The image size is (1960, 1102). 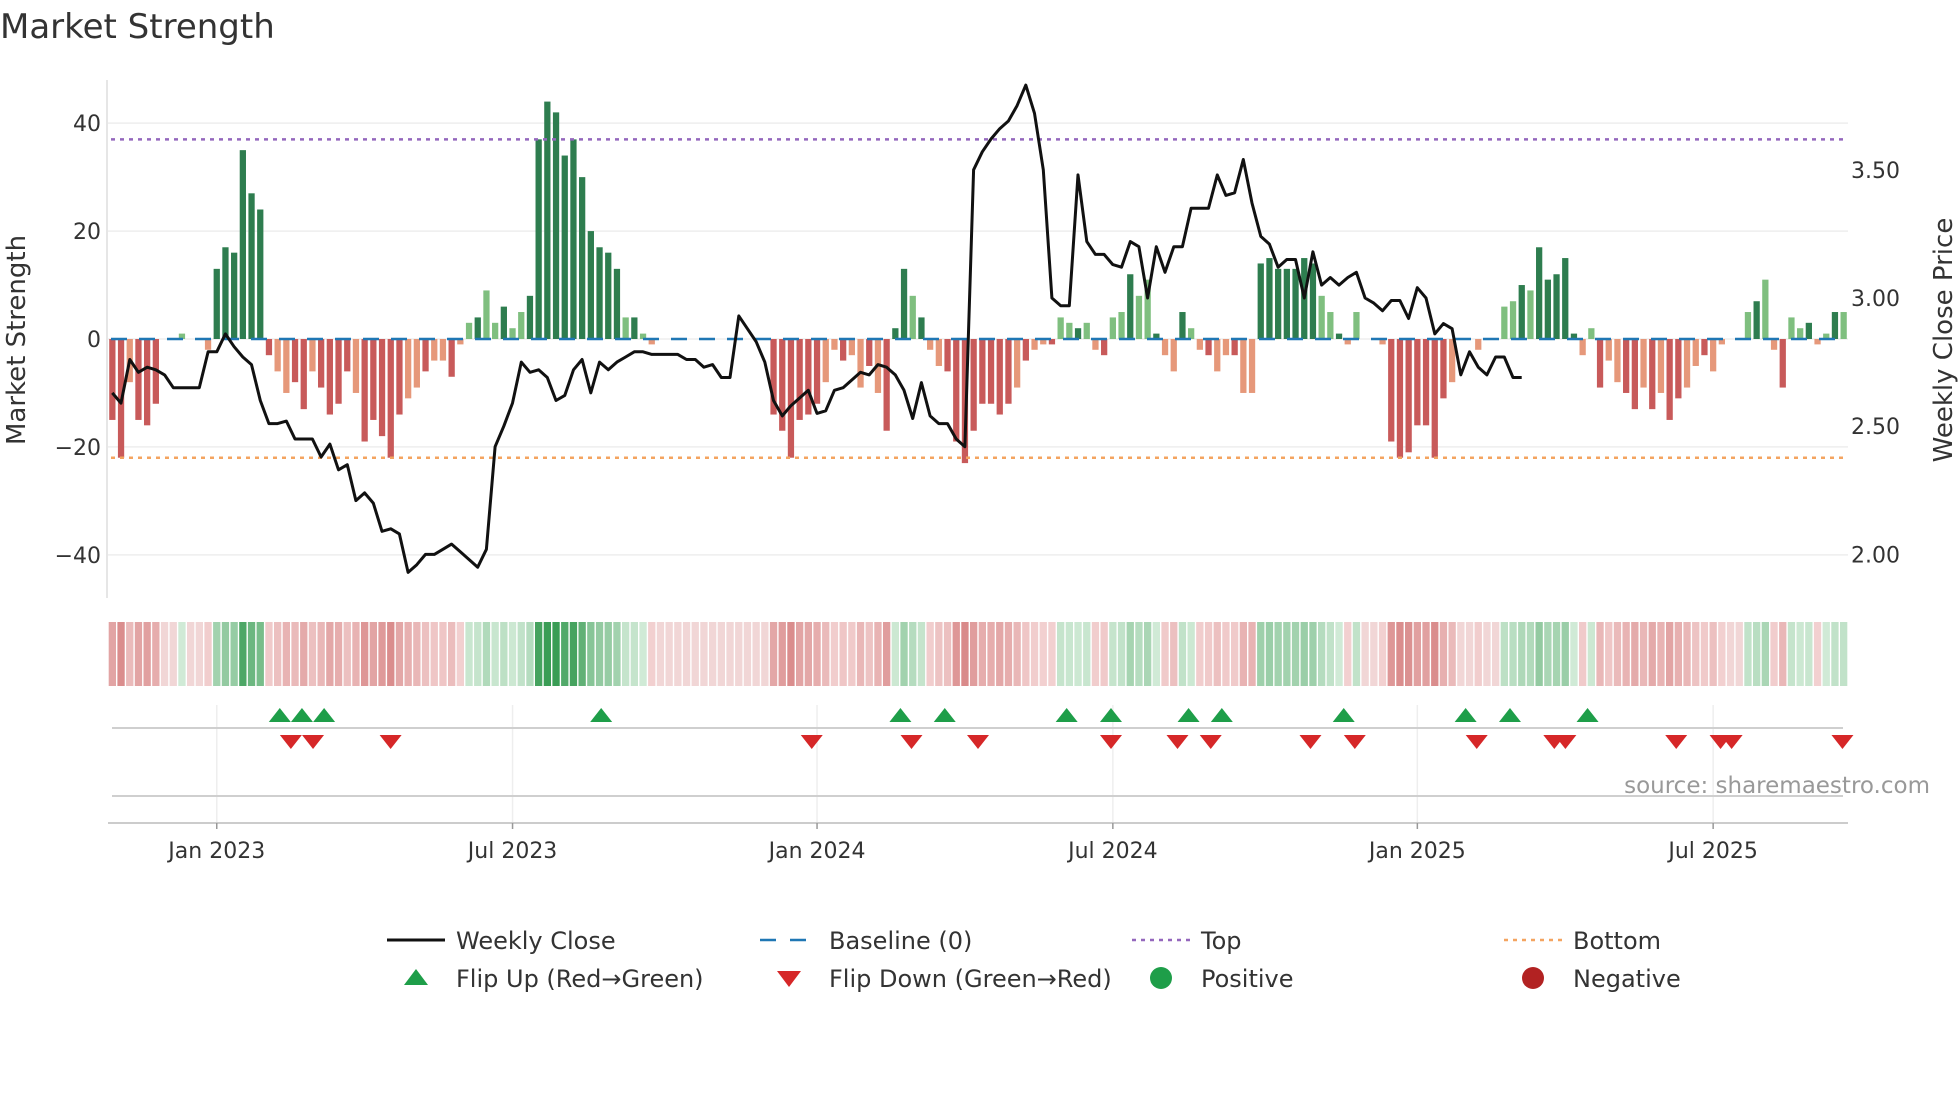 I want to click on legend-item: Bottom, so click(x=1582, y=941).